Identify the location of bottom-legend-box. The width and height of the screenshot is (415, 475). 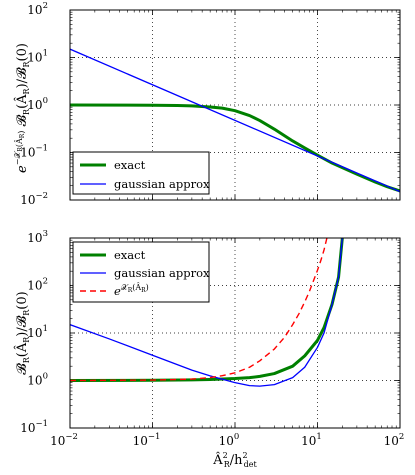
(141, 272).